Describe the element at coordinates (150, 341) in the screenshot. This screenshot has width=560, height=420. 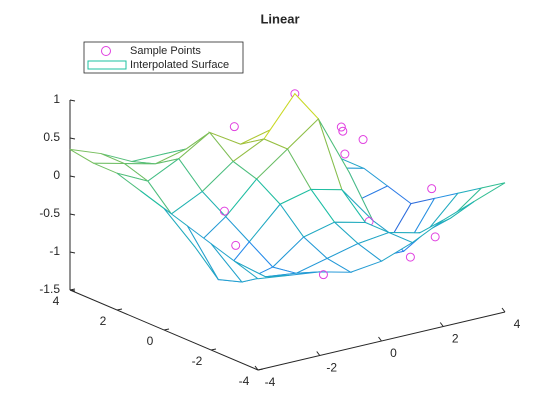
I see `y-tick-label: 0` at that location.